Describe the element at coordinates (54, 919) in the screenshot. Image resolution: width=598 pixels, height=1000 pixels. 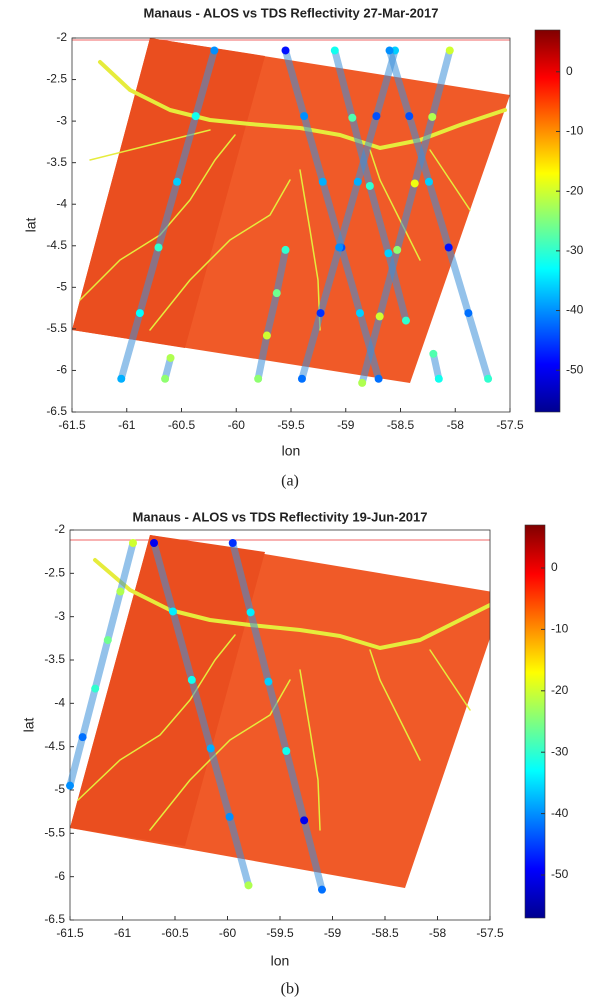
I see `y-tick-label: -6.5` at that location.